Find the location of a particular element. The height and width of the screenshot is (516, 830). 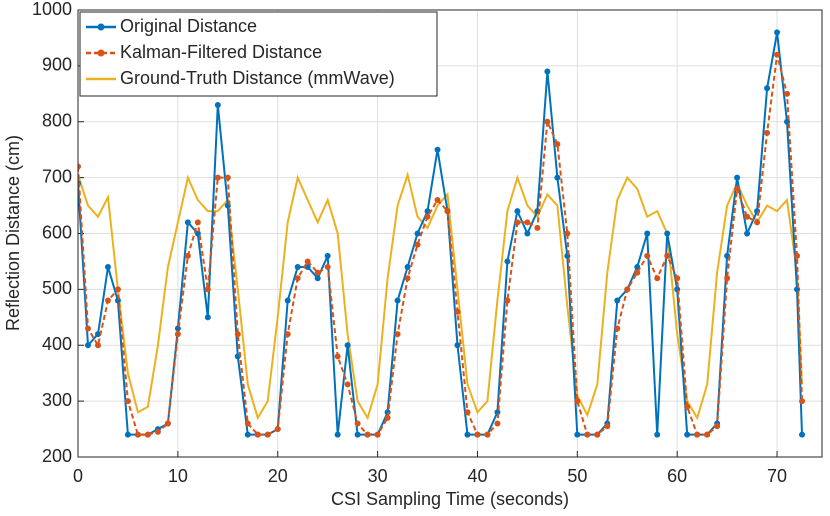

x-tick-label: 40 is located at coordinates (477, 476).